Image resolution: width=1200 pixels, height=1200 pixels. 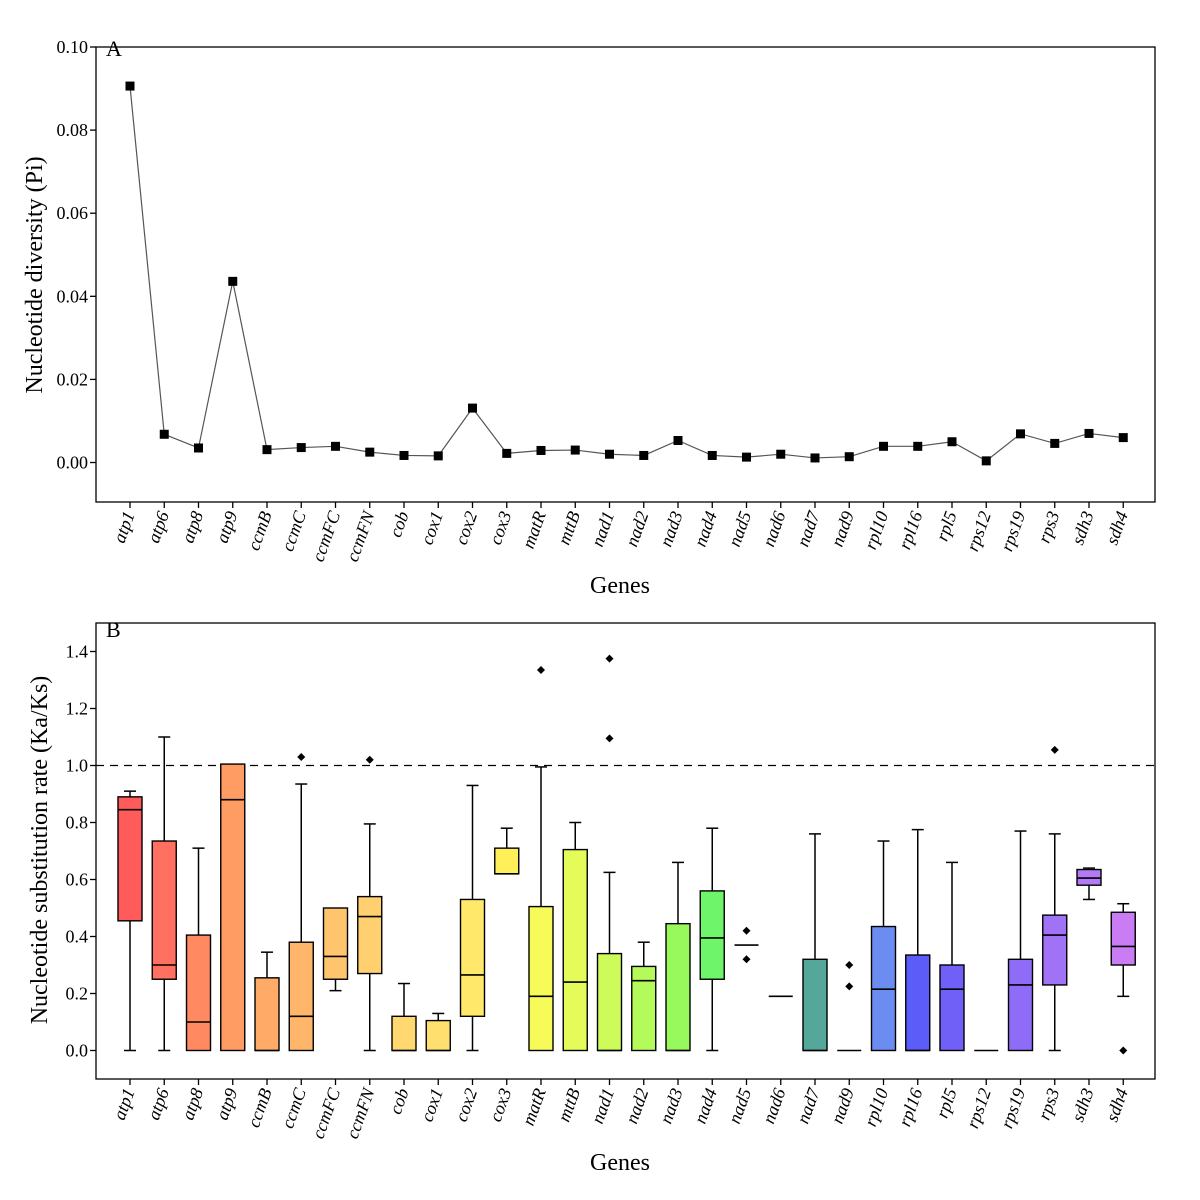 I want to click on panel-b-box-cox2, so click(x=472, y=918).